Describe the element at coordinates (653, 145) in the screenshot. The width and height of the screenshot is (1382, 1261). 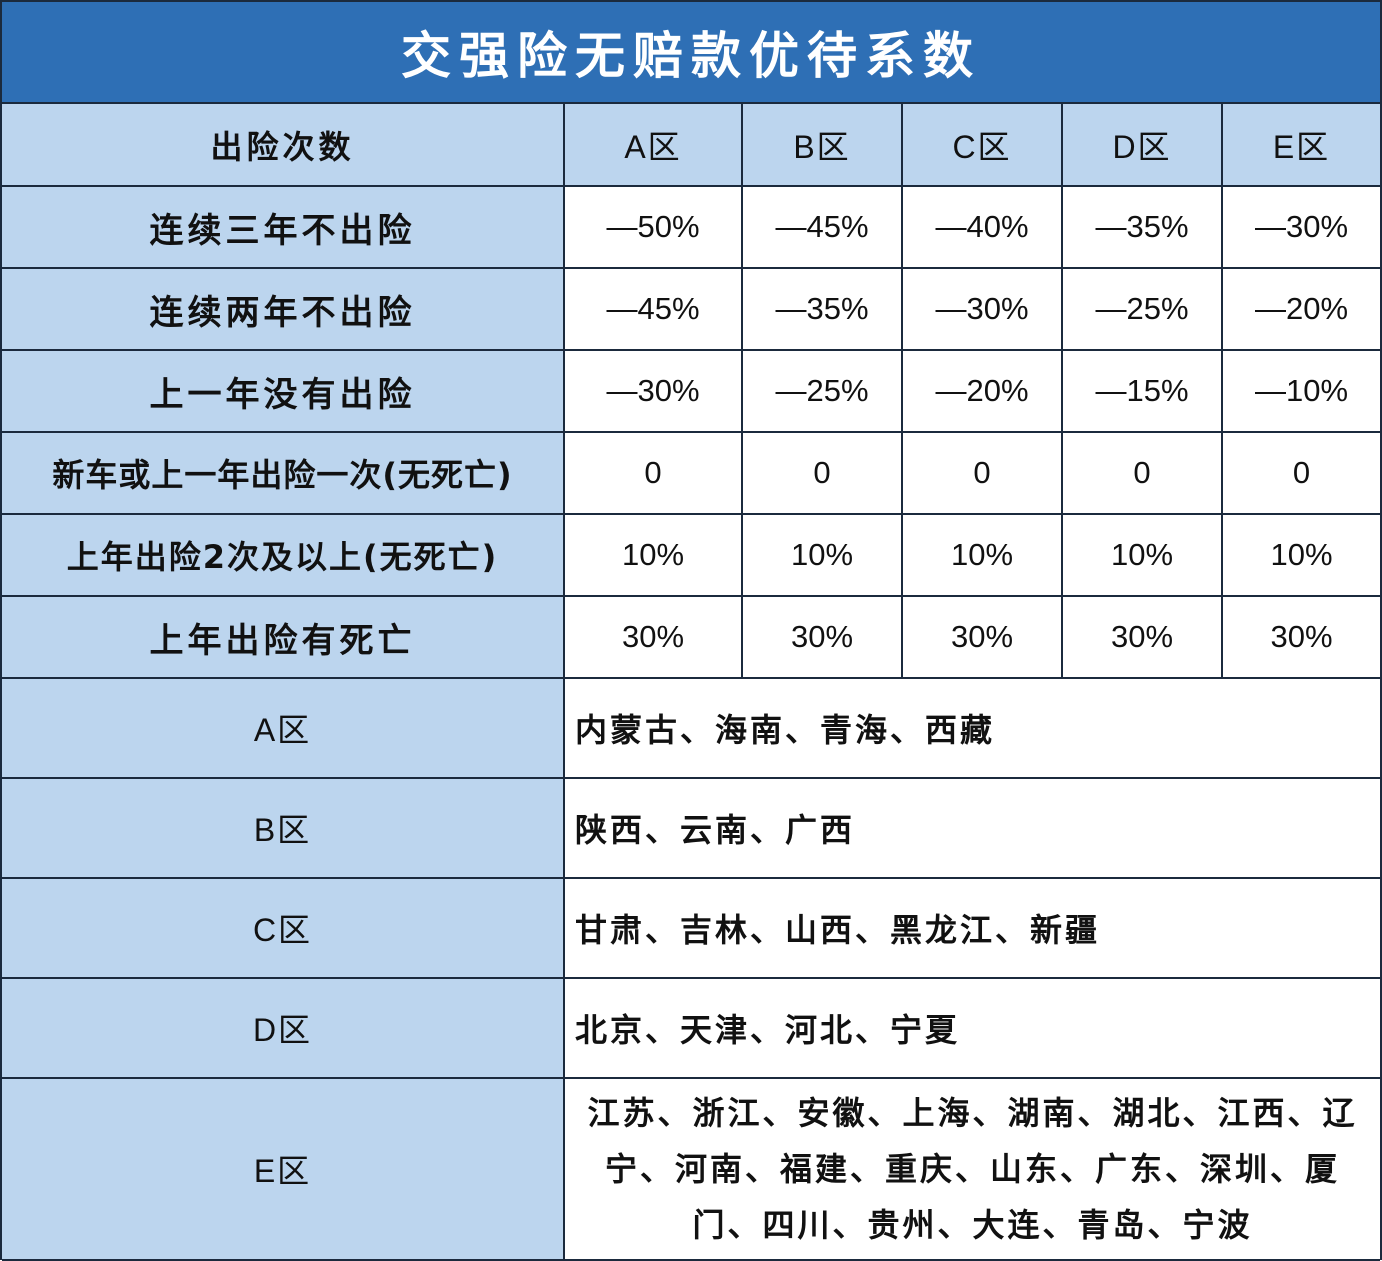
I see `zone-header-a: A区` at that location.